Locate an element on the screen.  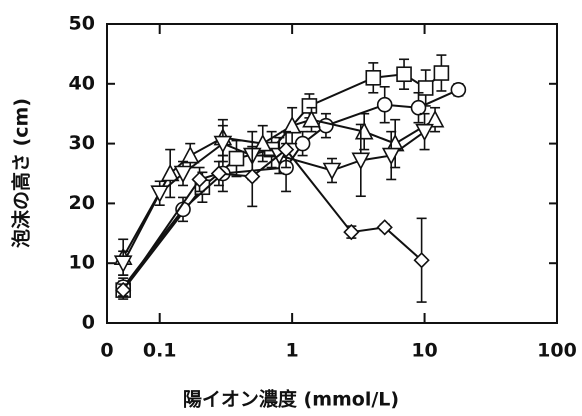
y-tick-label: 10 is located at coordinates (82, 263).